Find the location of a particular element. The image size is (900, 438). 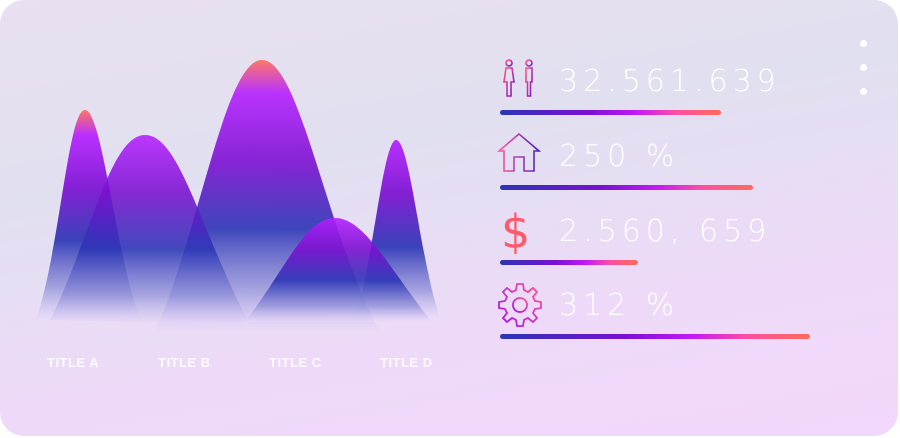

stat-population: 32.561.639 is located at coordinates (677, 93).